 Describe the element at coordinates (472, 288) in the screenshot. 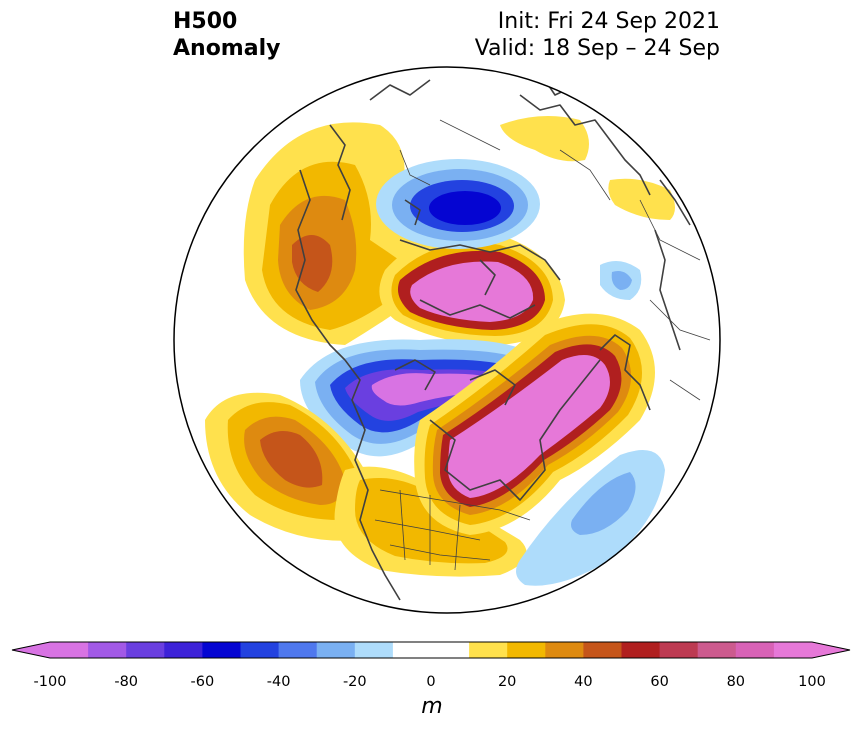

I see `arctic-positive-anomaly` at that location.